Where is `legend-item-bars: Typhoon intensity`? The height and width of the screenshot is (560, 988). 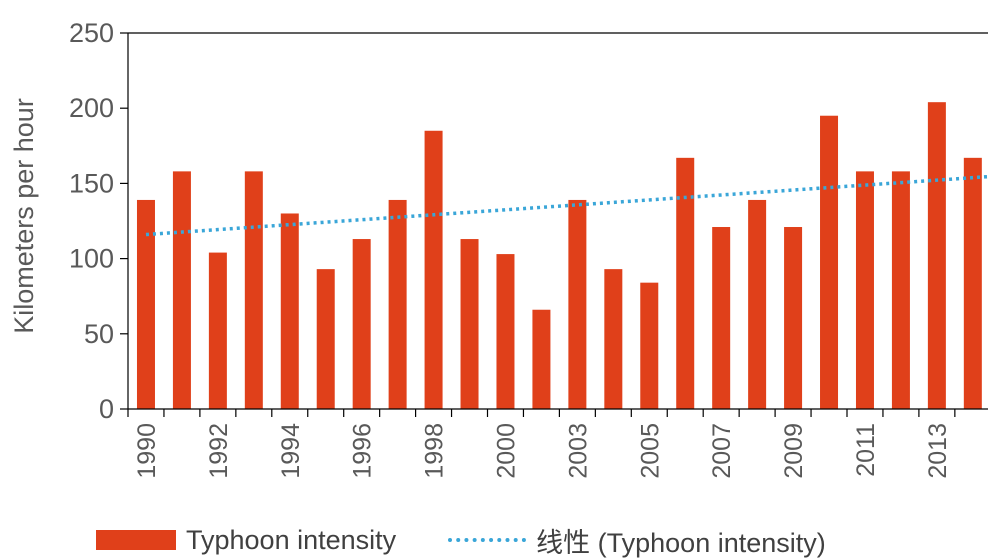
legend-item-bars: Typhoon intensity is located at coordinates (246, 540).